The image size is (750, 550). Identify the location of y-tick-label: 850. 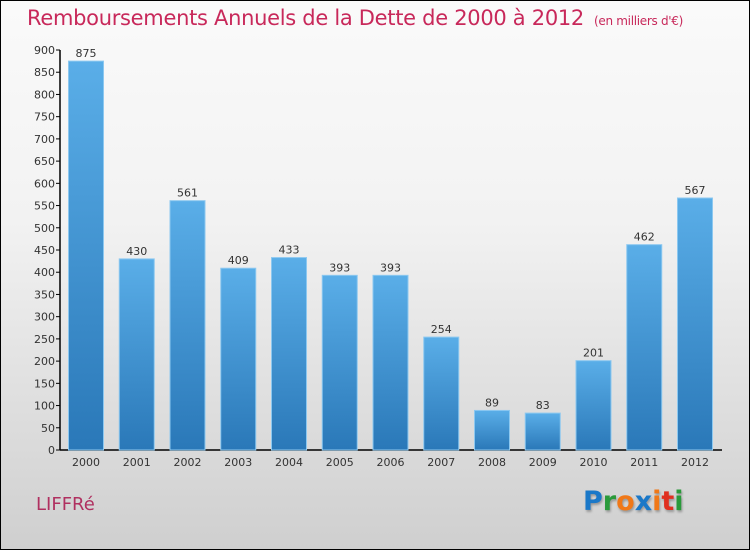
(44, 72).